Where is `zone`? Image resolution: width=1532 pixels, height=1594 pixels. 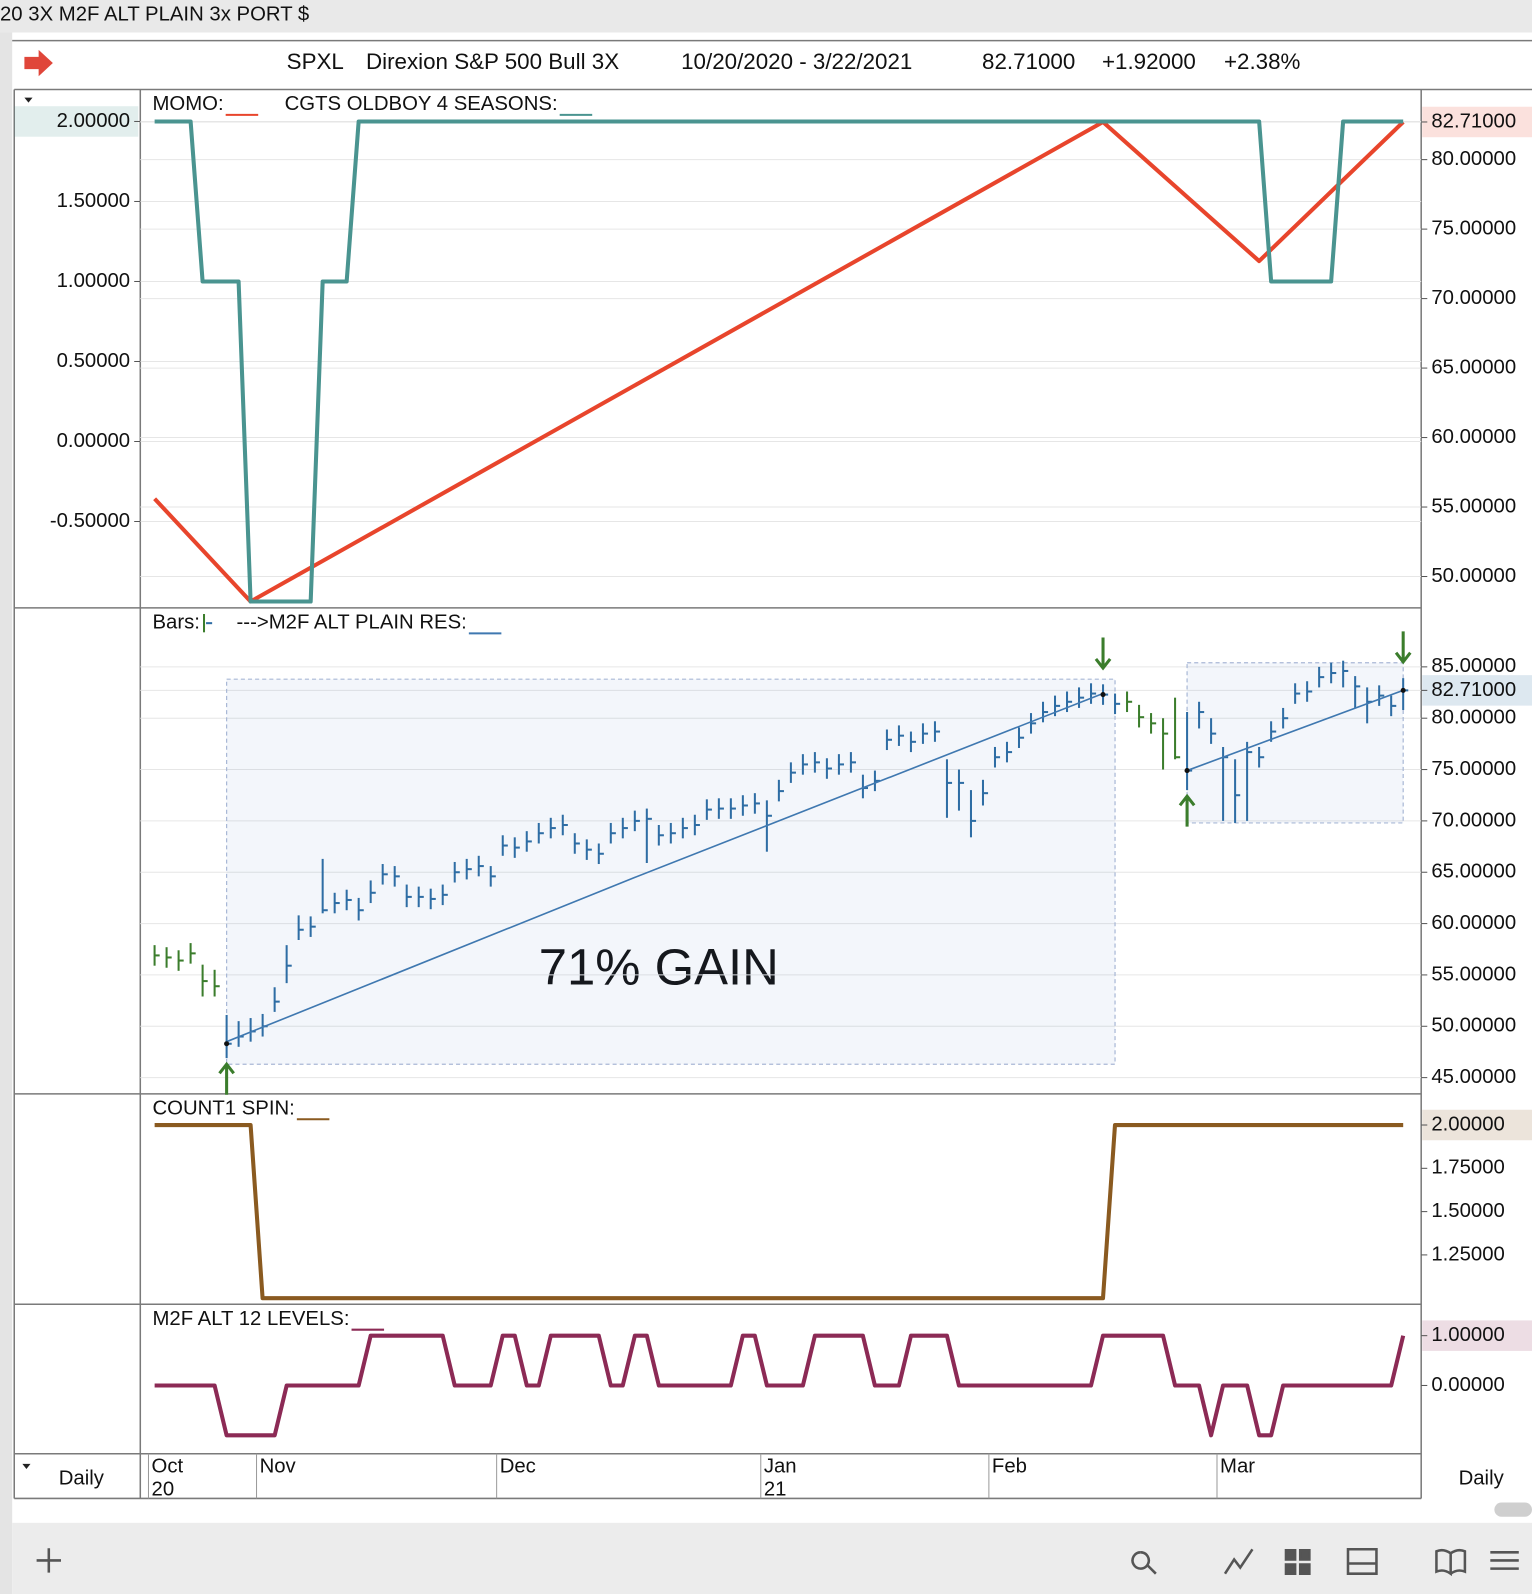 zone is located at coordinates (671, 871).